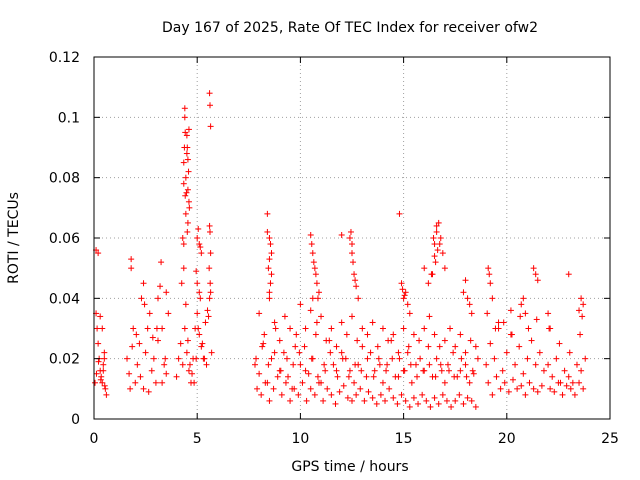  What do you see at coordinates (197, 439) in the screenshot?
I see `x-tick-label: 5` at bounding box center [197, 439].